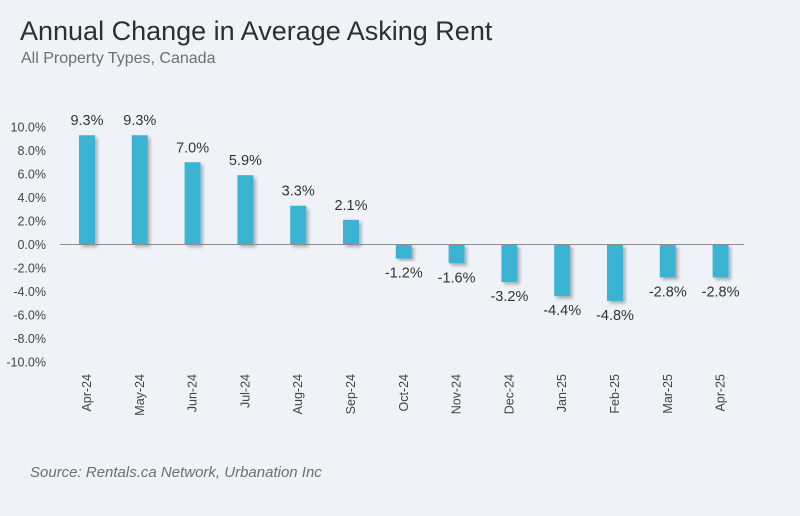 The image size is (800, 516). I want to click on x-tick-label: Jan-25, so click(562, 393).